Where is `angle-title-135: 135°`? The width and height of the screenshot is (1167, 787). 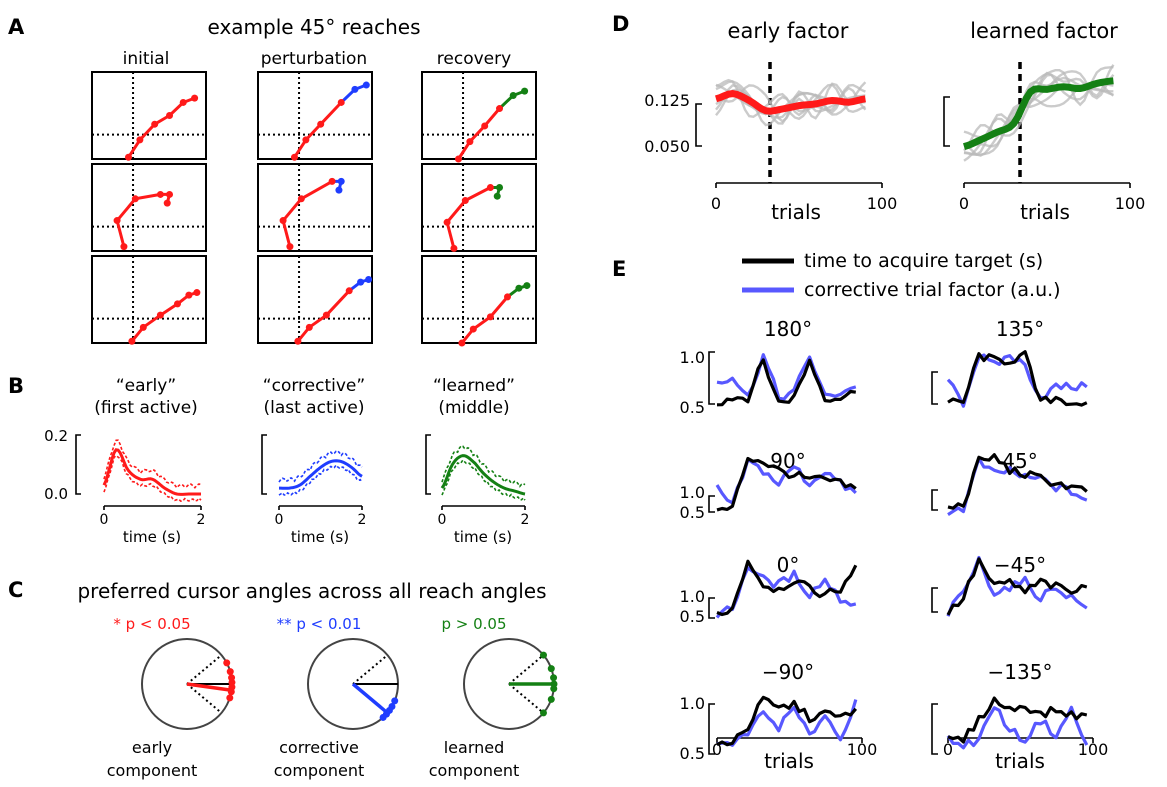
angle-title-135: 135° is located at coordinates (1020, 329).